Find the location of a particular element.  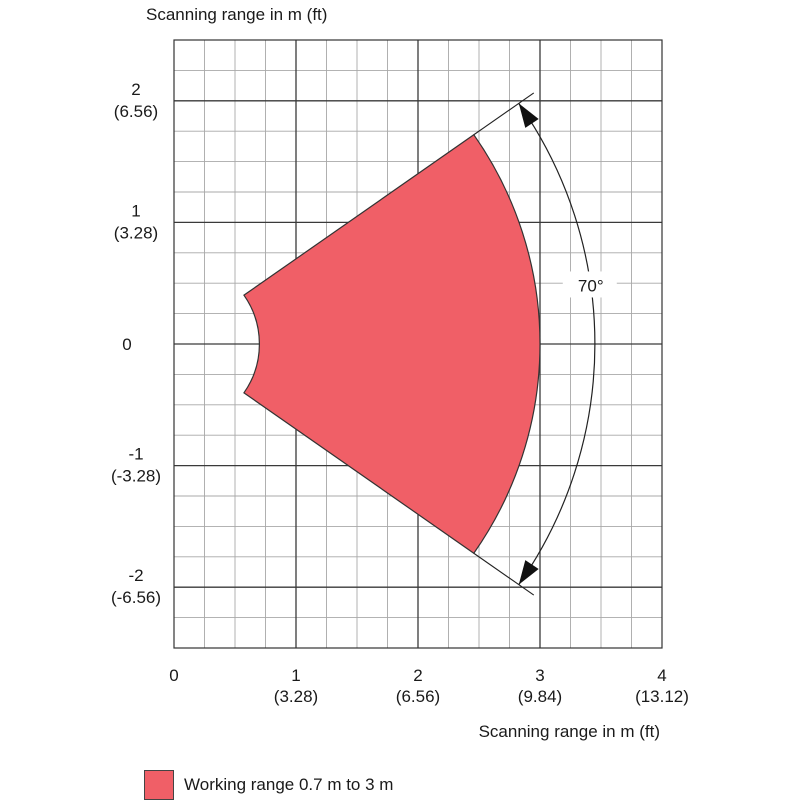

legend: Working range 0.7 m to 3 m is located at coordinates (268, 785).